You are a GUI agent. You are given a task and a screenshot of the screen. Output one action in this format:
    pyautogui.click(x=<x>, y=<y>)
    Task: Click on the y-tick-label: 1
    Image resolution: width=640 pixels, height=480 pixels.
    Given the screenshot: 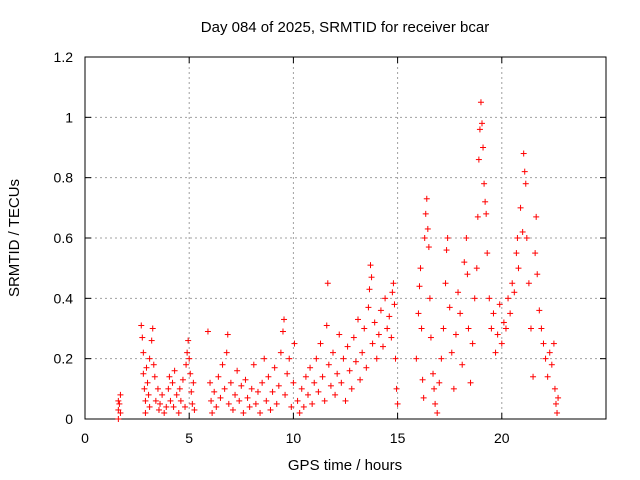 What is the action you would take?
    pyautogui.click(x=69, y=117)
    